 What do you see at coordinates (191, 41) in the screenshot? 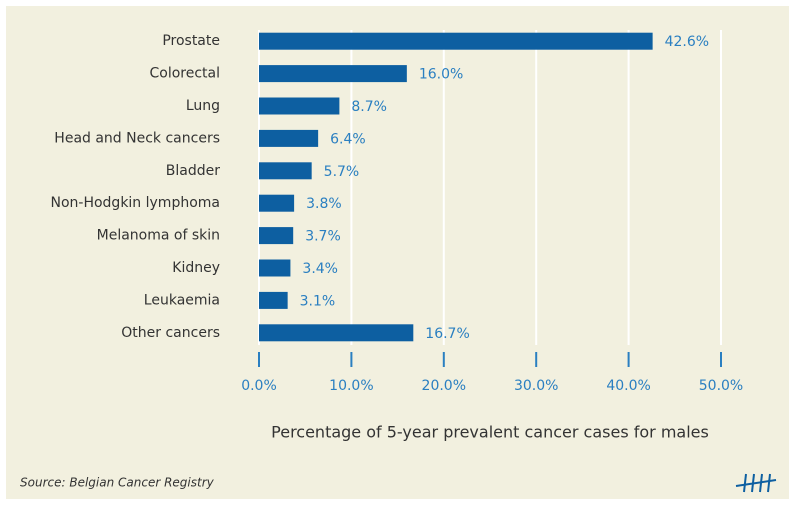
I see `y-tick-label: Prostate` at bounding box center [191, 41].